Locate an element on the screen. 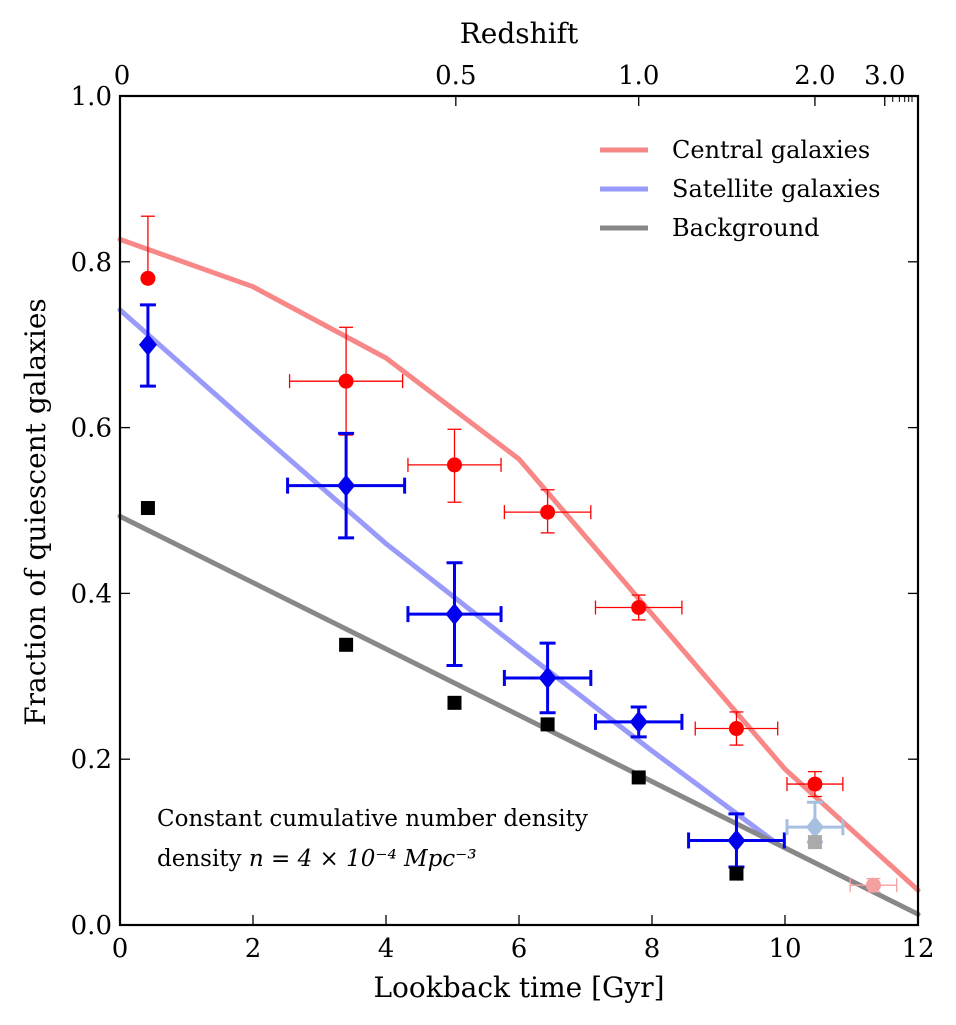 Image resolution: width=956 pixels, height=1025 pixels. redshift-tick-label-1: 0.5 is located at coordinates (455, 76).